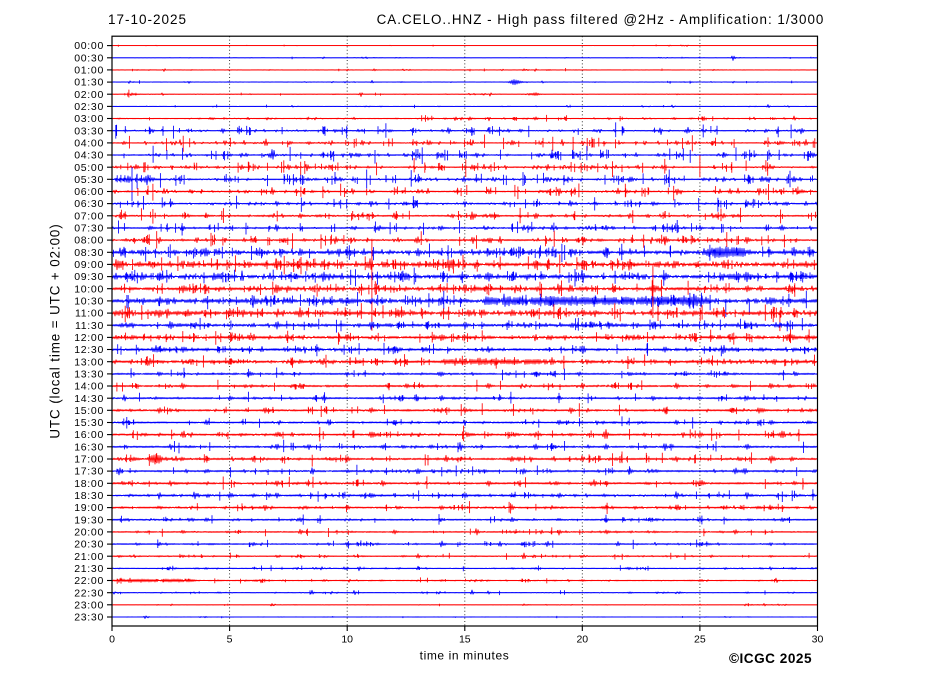 The image size is (927, 696). What do you see at coordinates (89, 144) in the screenshot?
I see `svg-text: 04:00` at bounding box center [89, 144].